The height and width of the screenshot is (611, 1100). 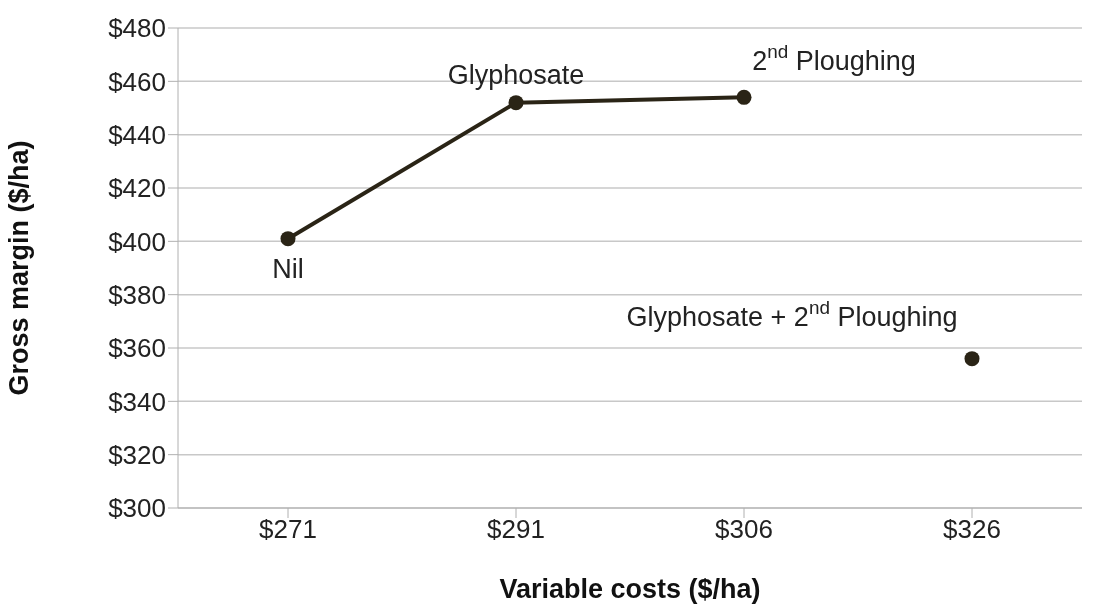 What do you see at coordinates (834, 58) in the screenshot?
I see `annotation: 2$^{nd}$ Ploughing` at bounding box center [834, 58].